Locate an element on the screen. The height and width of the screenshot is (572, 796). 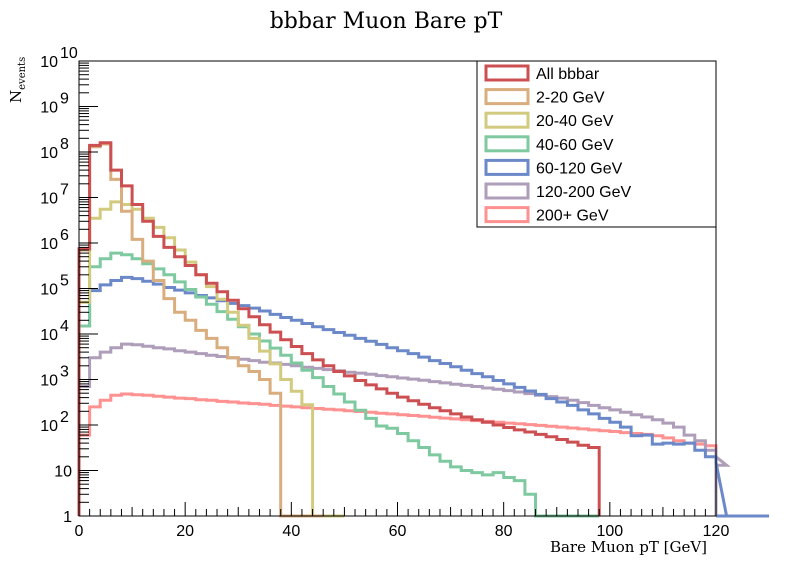
legend-swatch-200-gev is located at coordinates (507, 215).